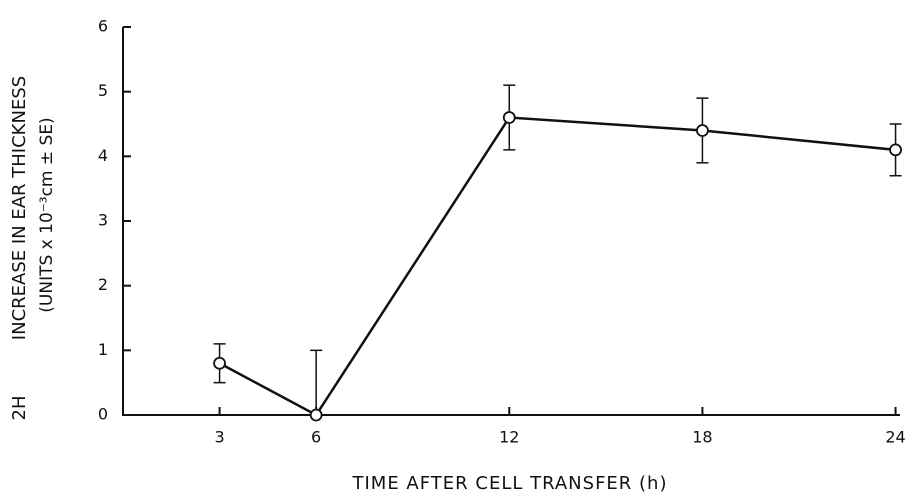 This screenshot has width=906, height=499. I want to click on y-tick-label: 5, so click(103, 90).